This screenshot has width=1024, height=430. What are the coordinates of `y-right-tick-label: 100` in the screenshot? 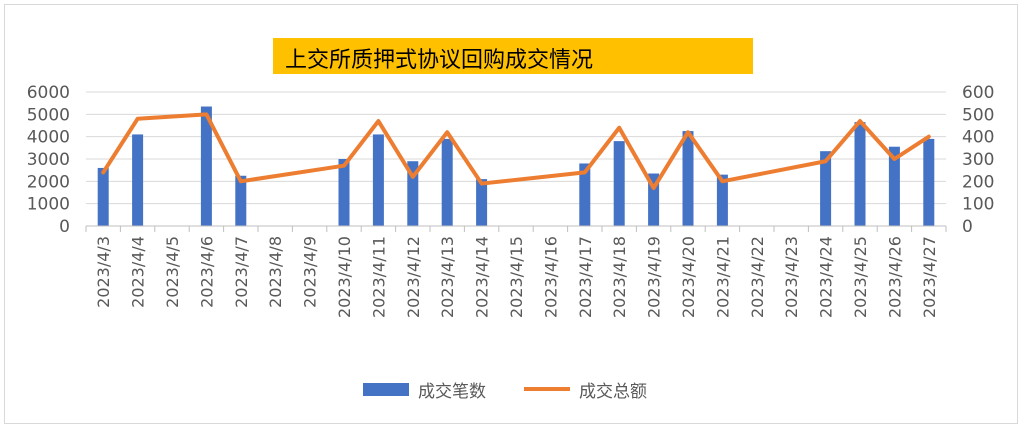 It's located at (978, 205).